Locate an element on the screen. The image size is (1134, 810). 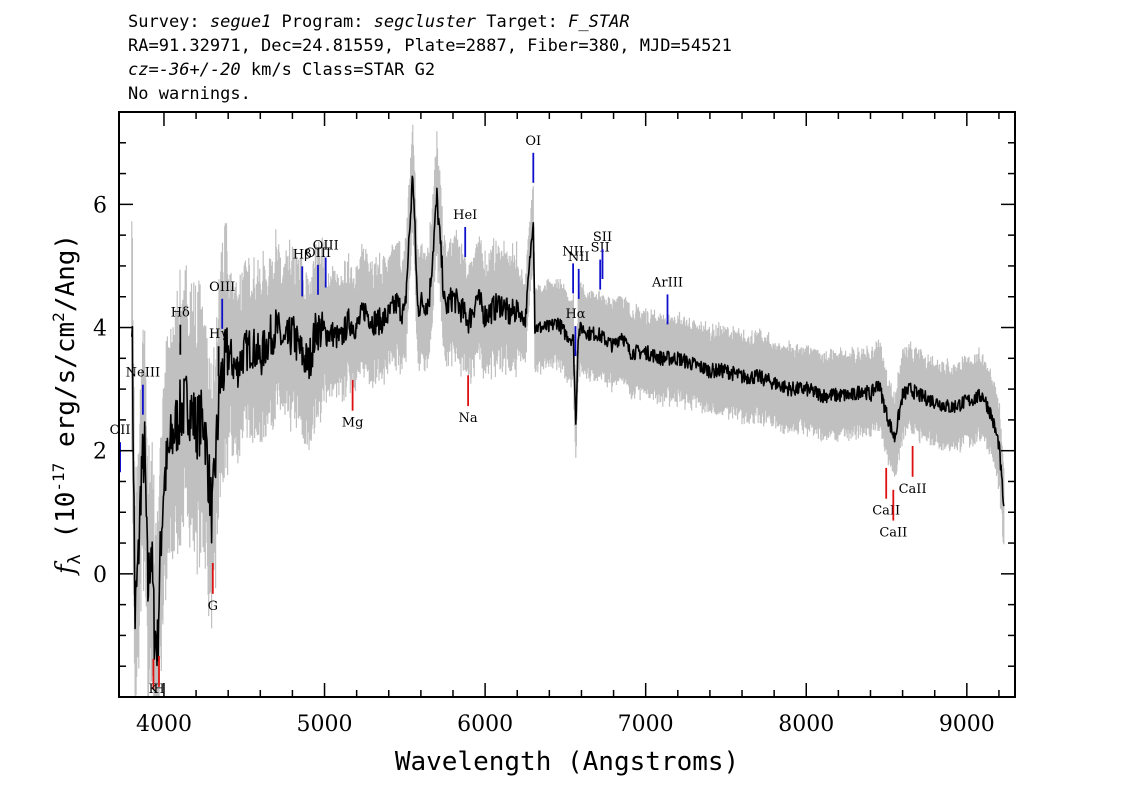
y-tick-label: 6 is located at coordinates (100, 205).